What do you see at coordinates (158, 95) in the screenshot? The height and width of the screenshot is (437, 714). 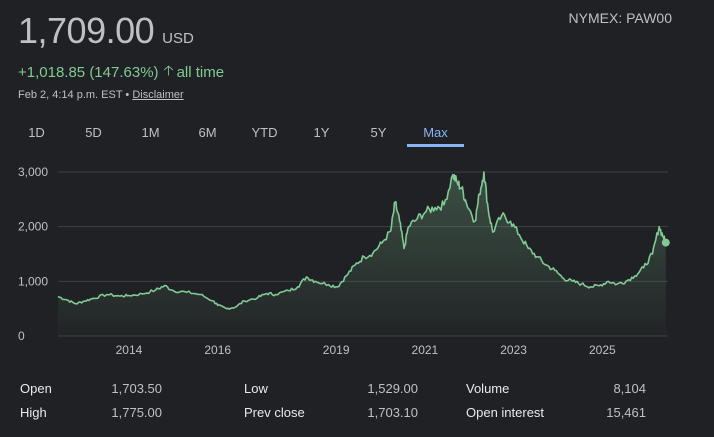 I see `disclaimer-link: Disclaimer` at bounding box center [158, 95].